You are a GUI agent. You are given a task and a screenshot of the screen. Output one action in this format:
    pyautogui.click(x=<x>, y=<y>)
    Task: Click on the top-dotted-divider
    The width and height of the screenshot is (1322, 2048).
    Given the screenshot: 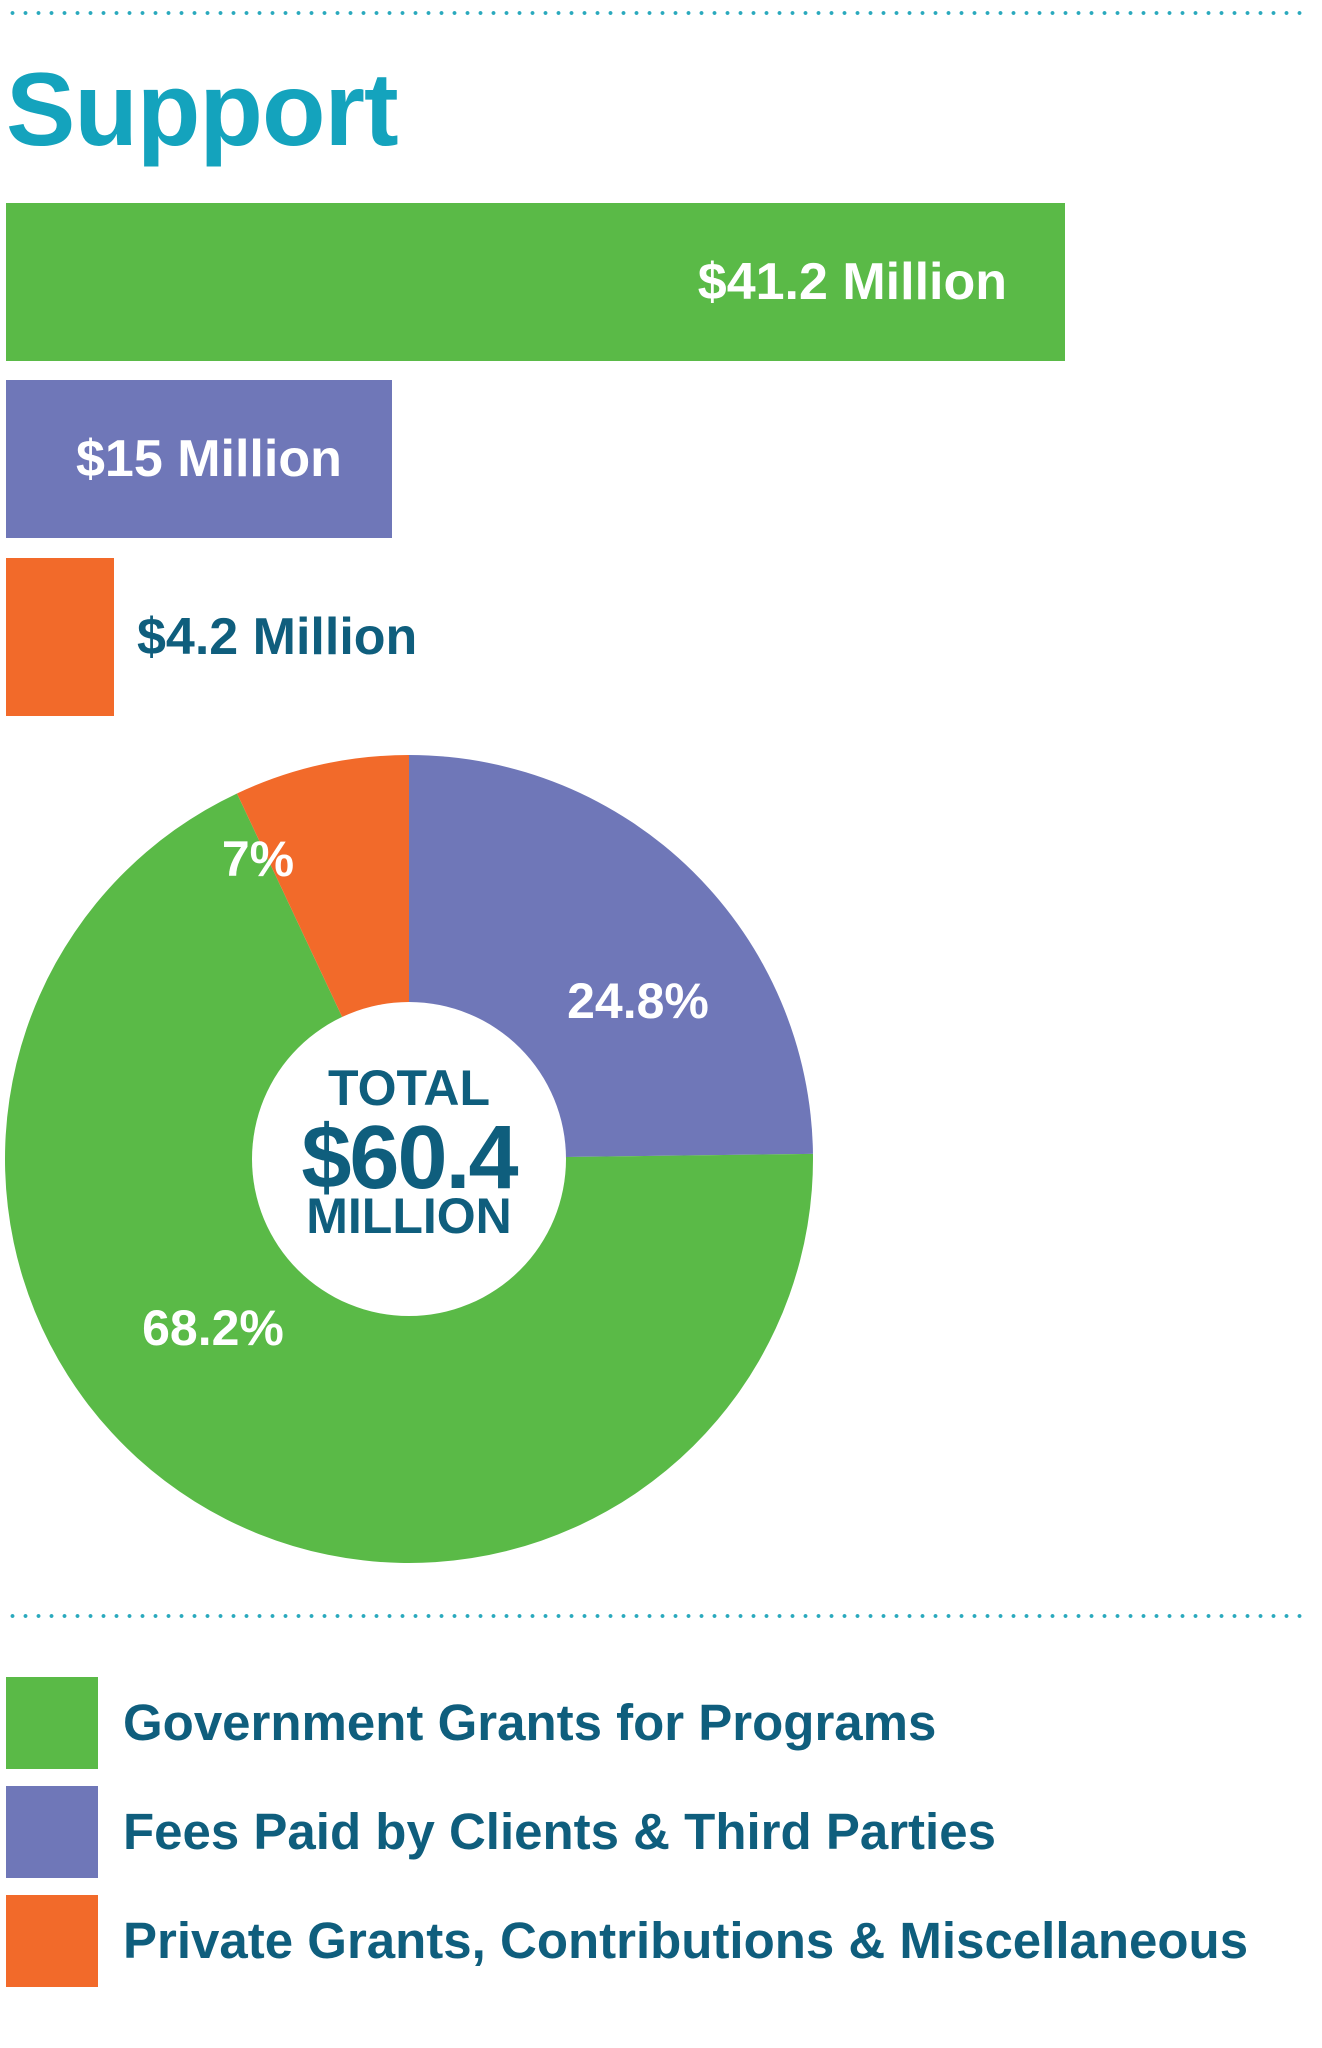 What is the action you would take?
    pyautogui.click(x=658, y=13)
    